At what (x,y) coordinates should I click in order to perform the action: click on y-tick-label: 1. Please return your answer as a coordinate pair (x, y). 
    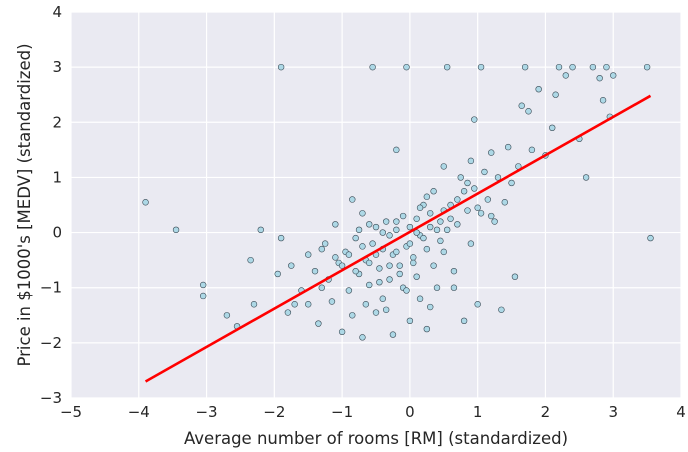
    Looking at the image, I should click on (57, 177).